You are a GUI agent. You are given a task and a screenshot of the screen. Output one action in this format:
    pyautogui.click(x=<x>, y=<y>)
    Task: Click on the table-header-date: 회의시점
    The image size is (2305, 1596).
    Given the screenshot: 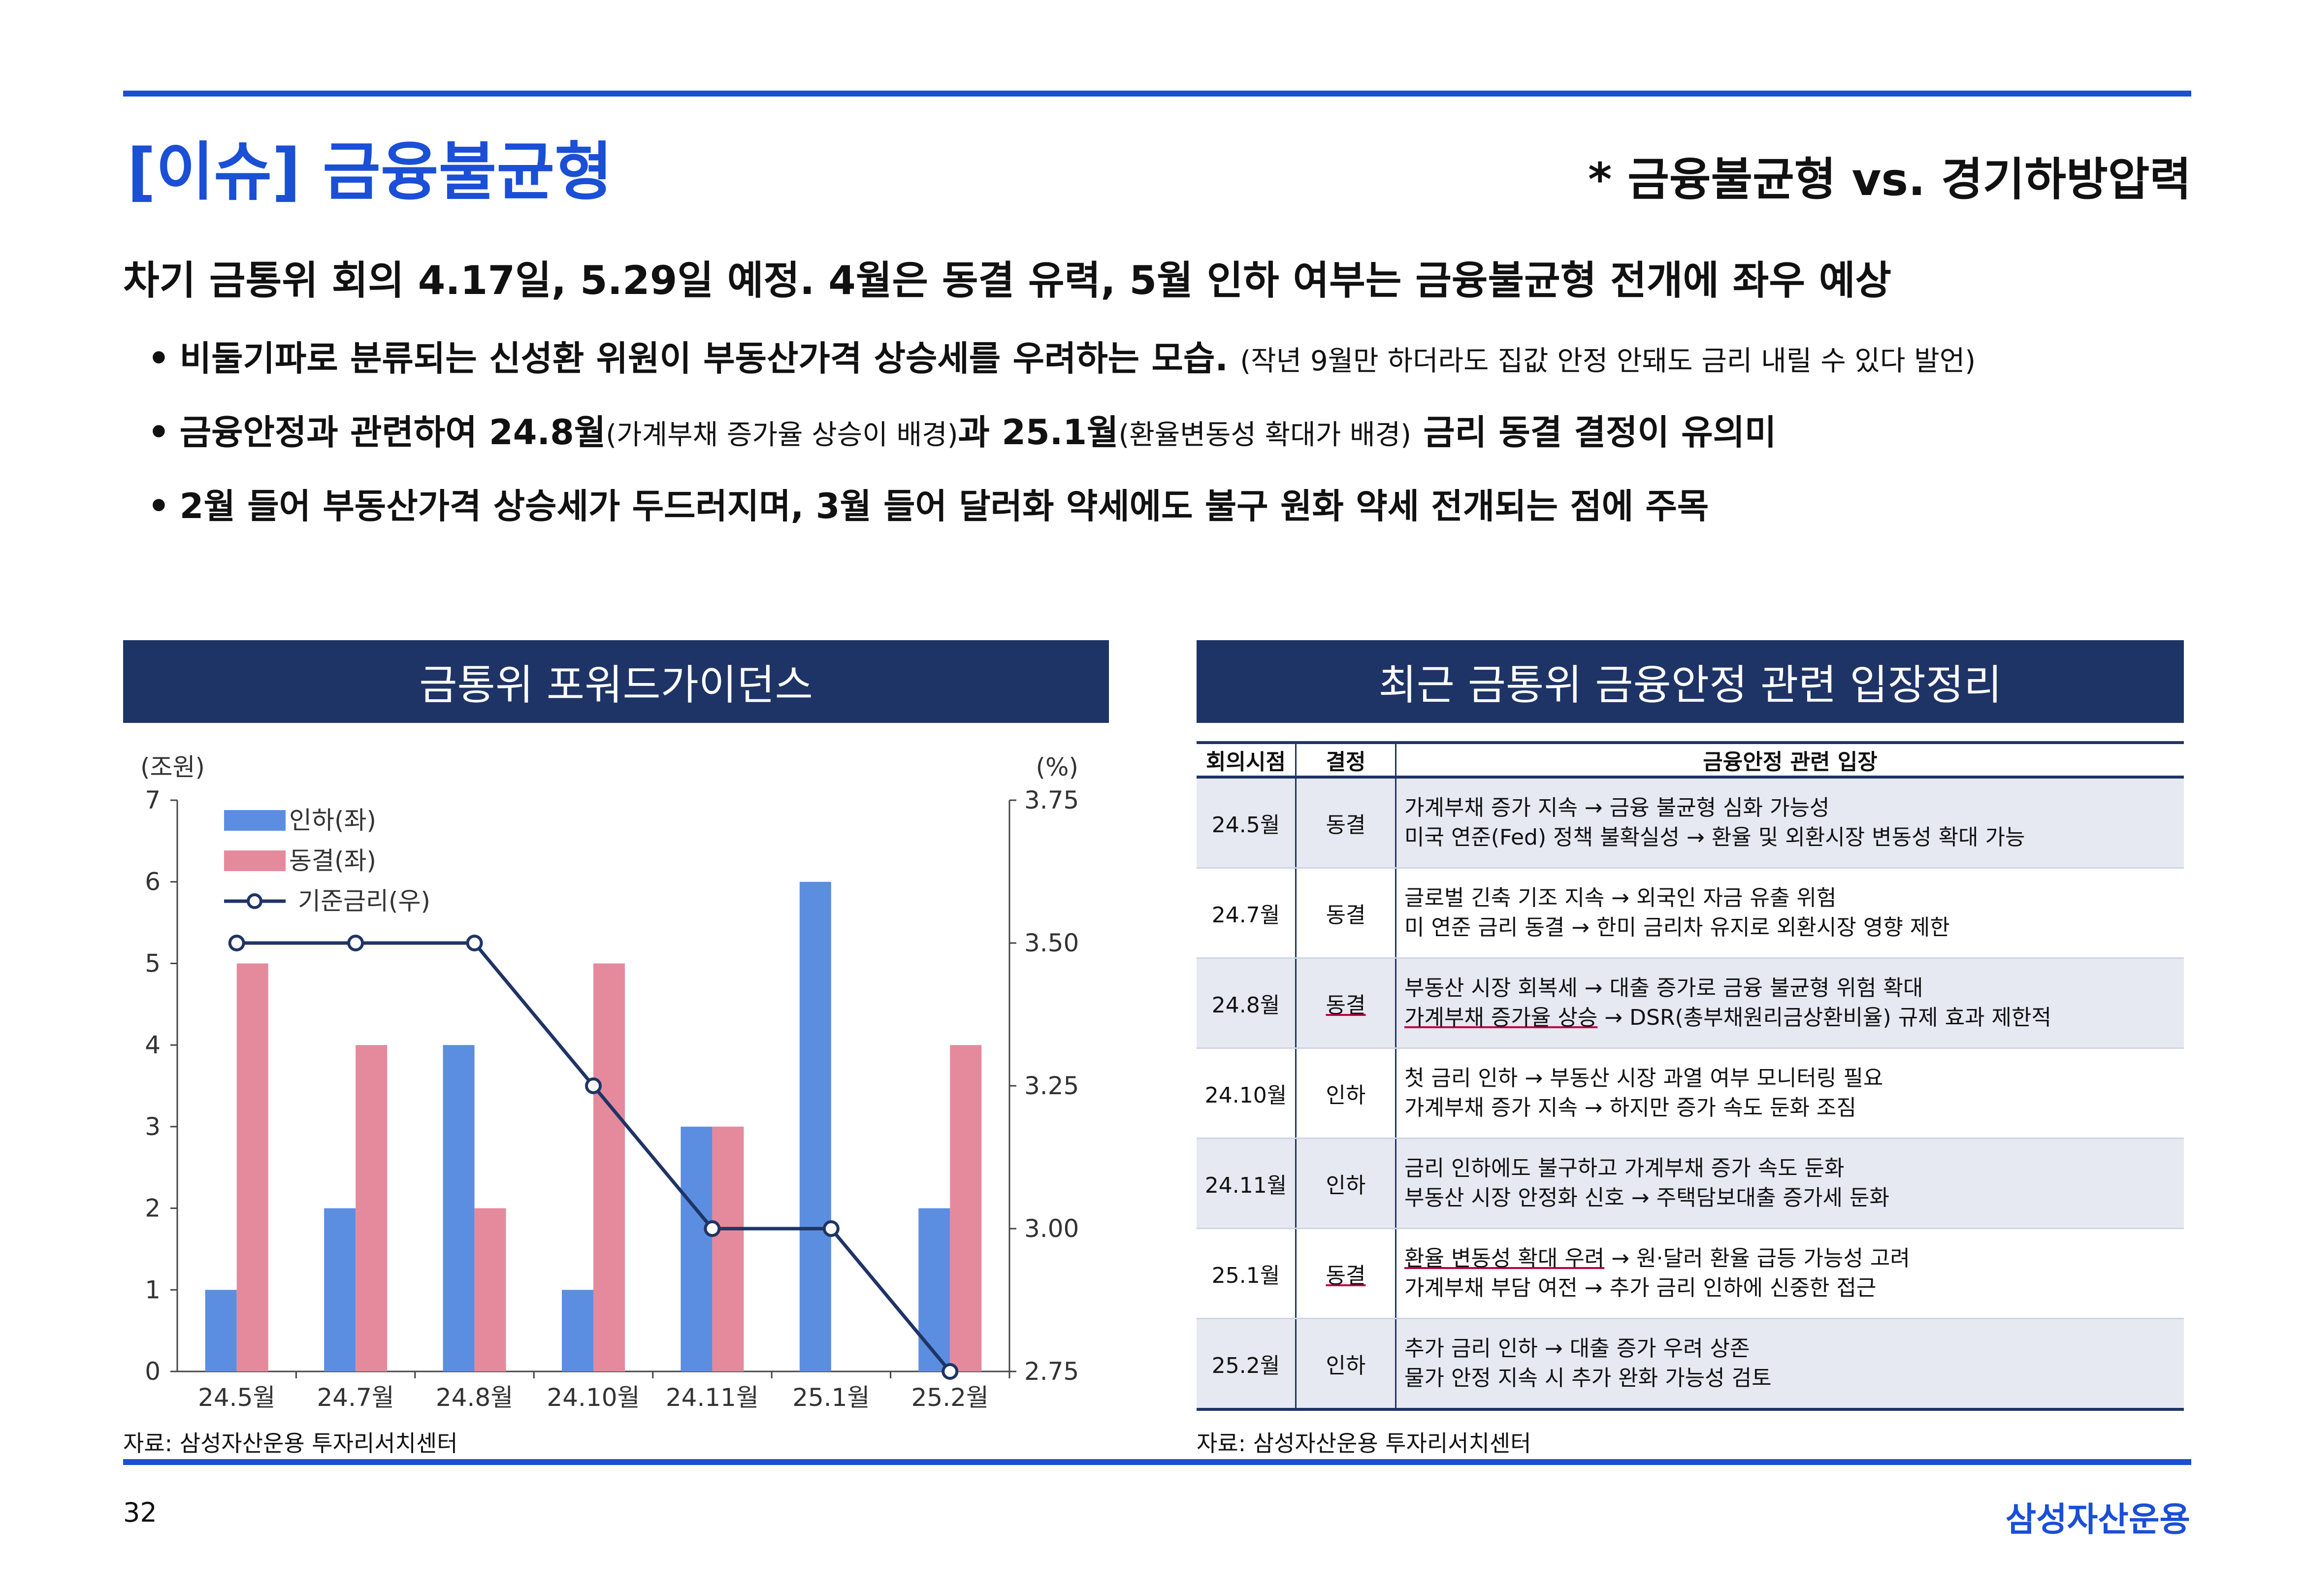 What is the action you would take?
    pyautogui.click(x=1247, y=760)
    